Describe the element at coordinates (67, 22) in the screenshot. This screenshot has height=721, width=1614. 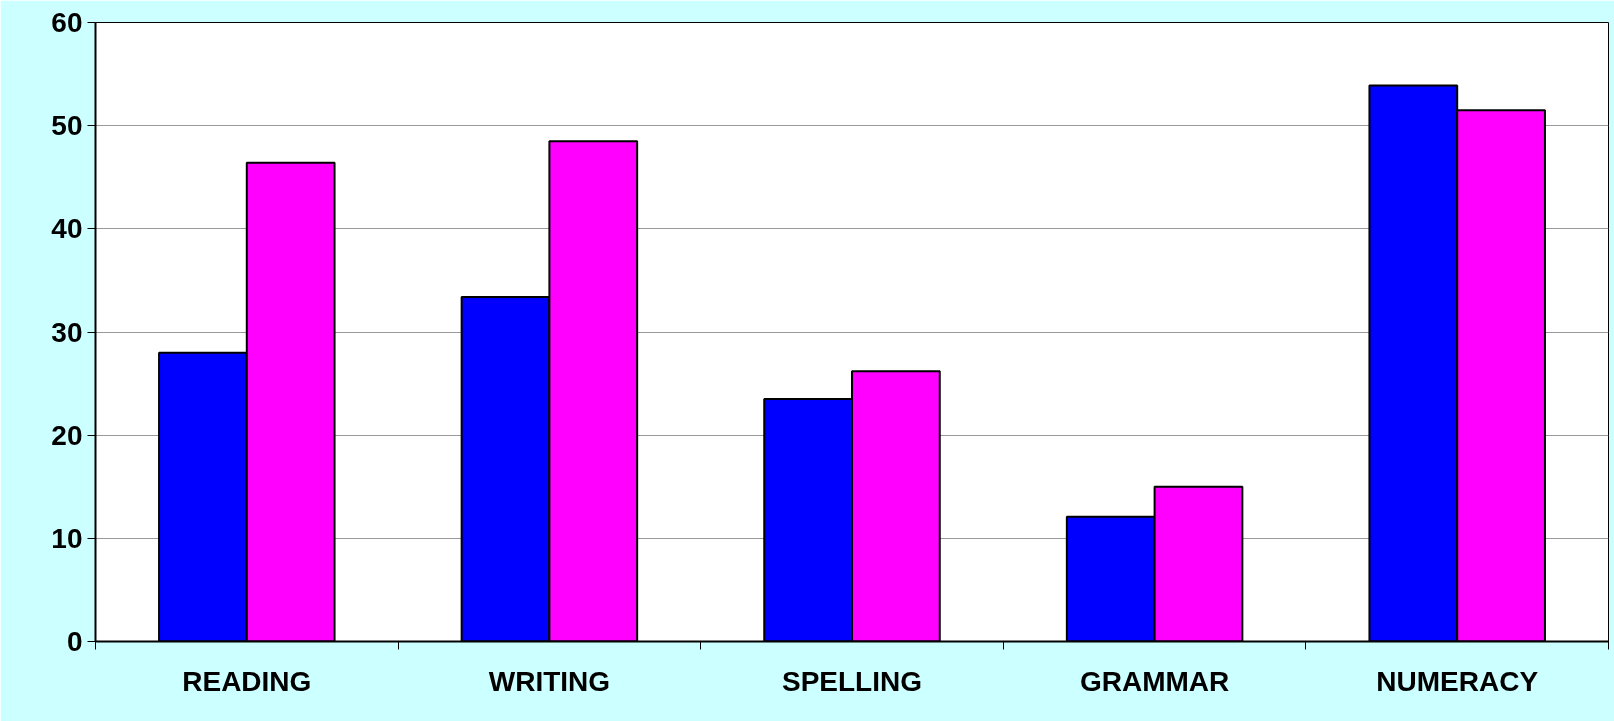
I see `y-tick-label: 60` at that location.